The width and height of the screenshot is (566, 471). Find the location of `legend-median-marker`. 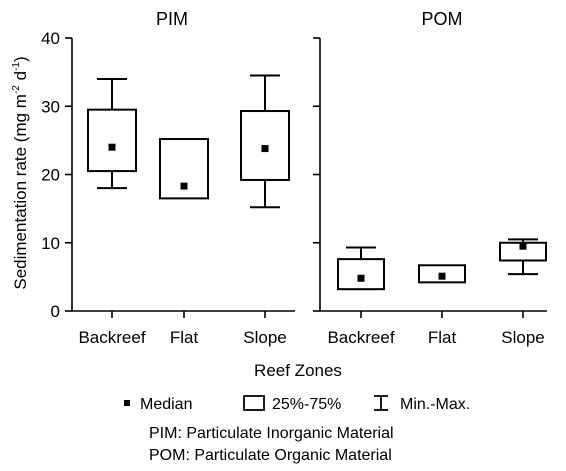

legend-median-marker is located at coordinates (127, 403).